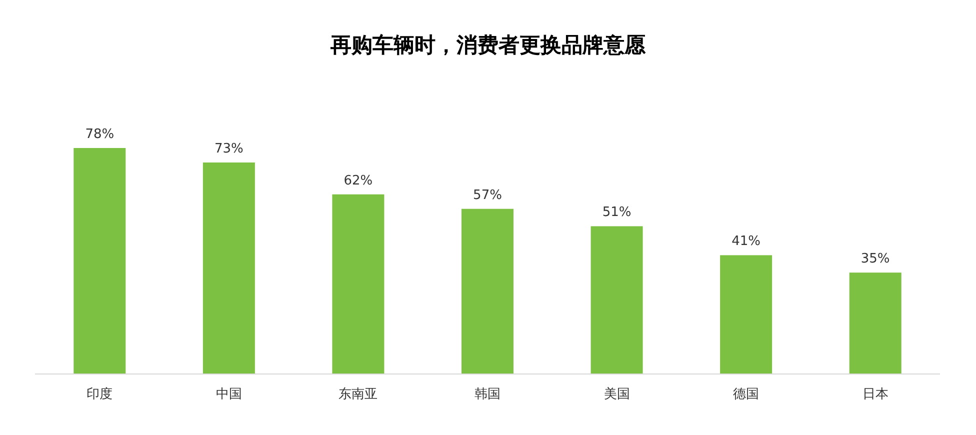 This screenshot has width=976, height=435. I want to click on data-label: 78%, so click(99, 134).